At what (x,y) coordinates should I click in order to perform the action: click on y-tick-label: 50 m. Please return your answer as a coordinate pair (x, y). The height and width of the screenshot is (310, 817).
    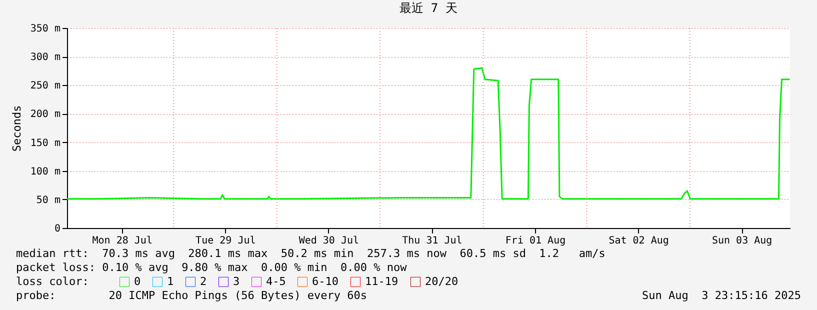
    Looking at the image, I should click on (48, 200).